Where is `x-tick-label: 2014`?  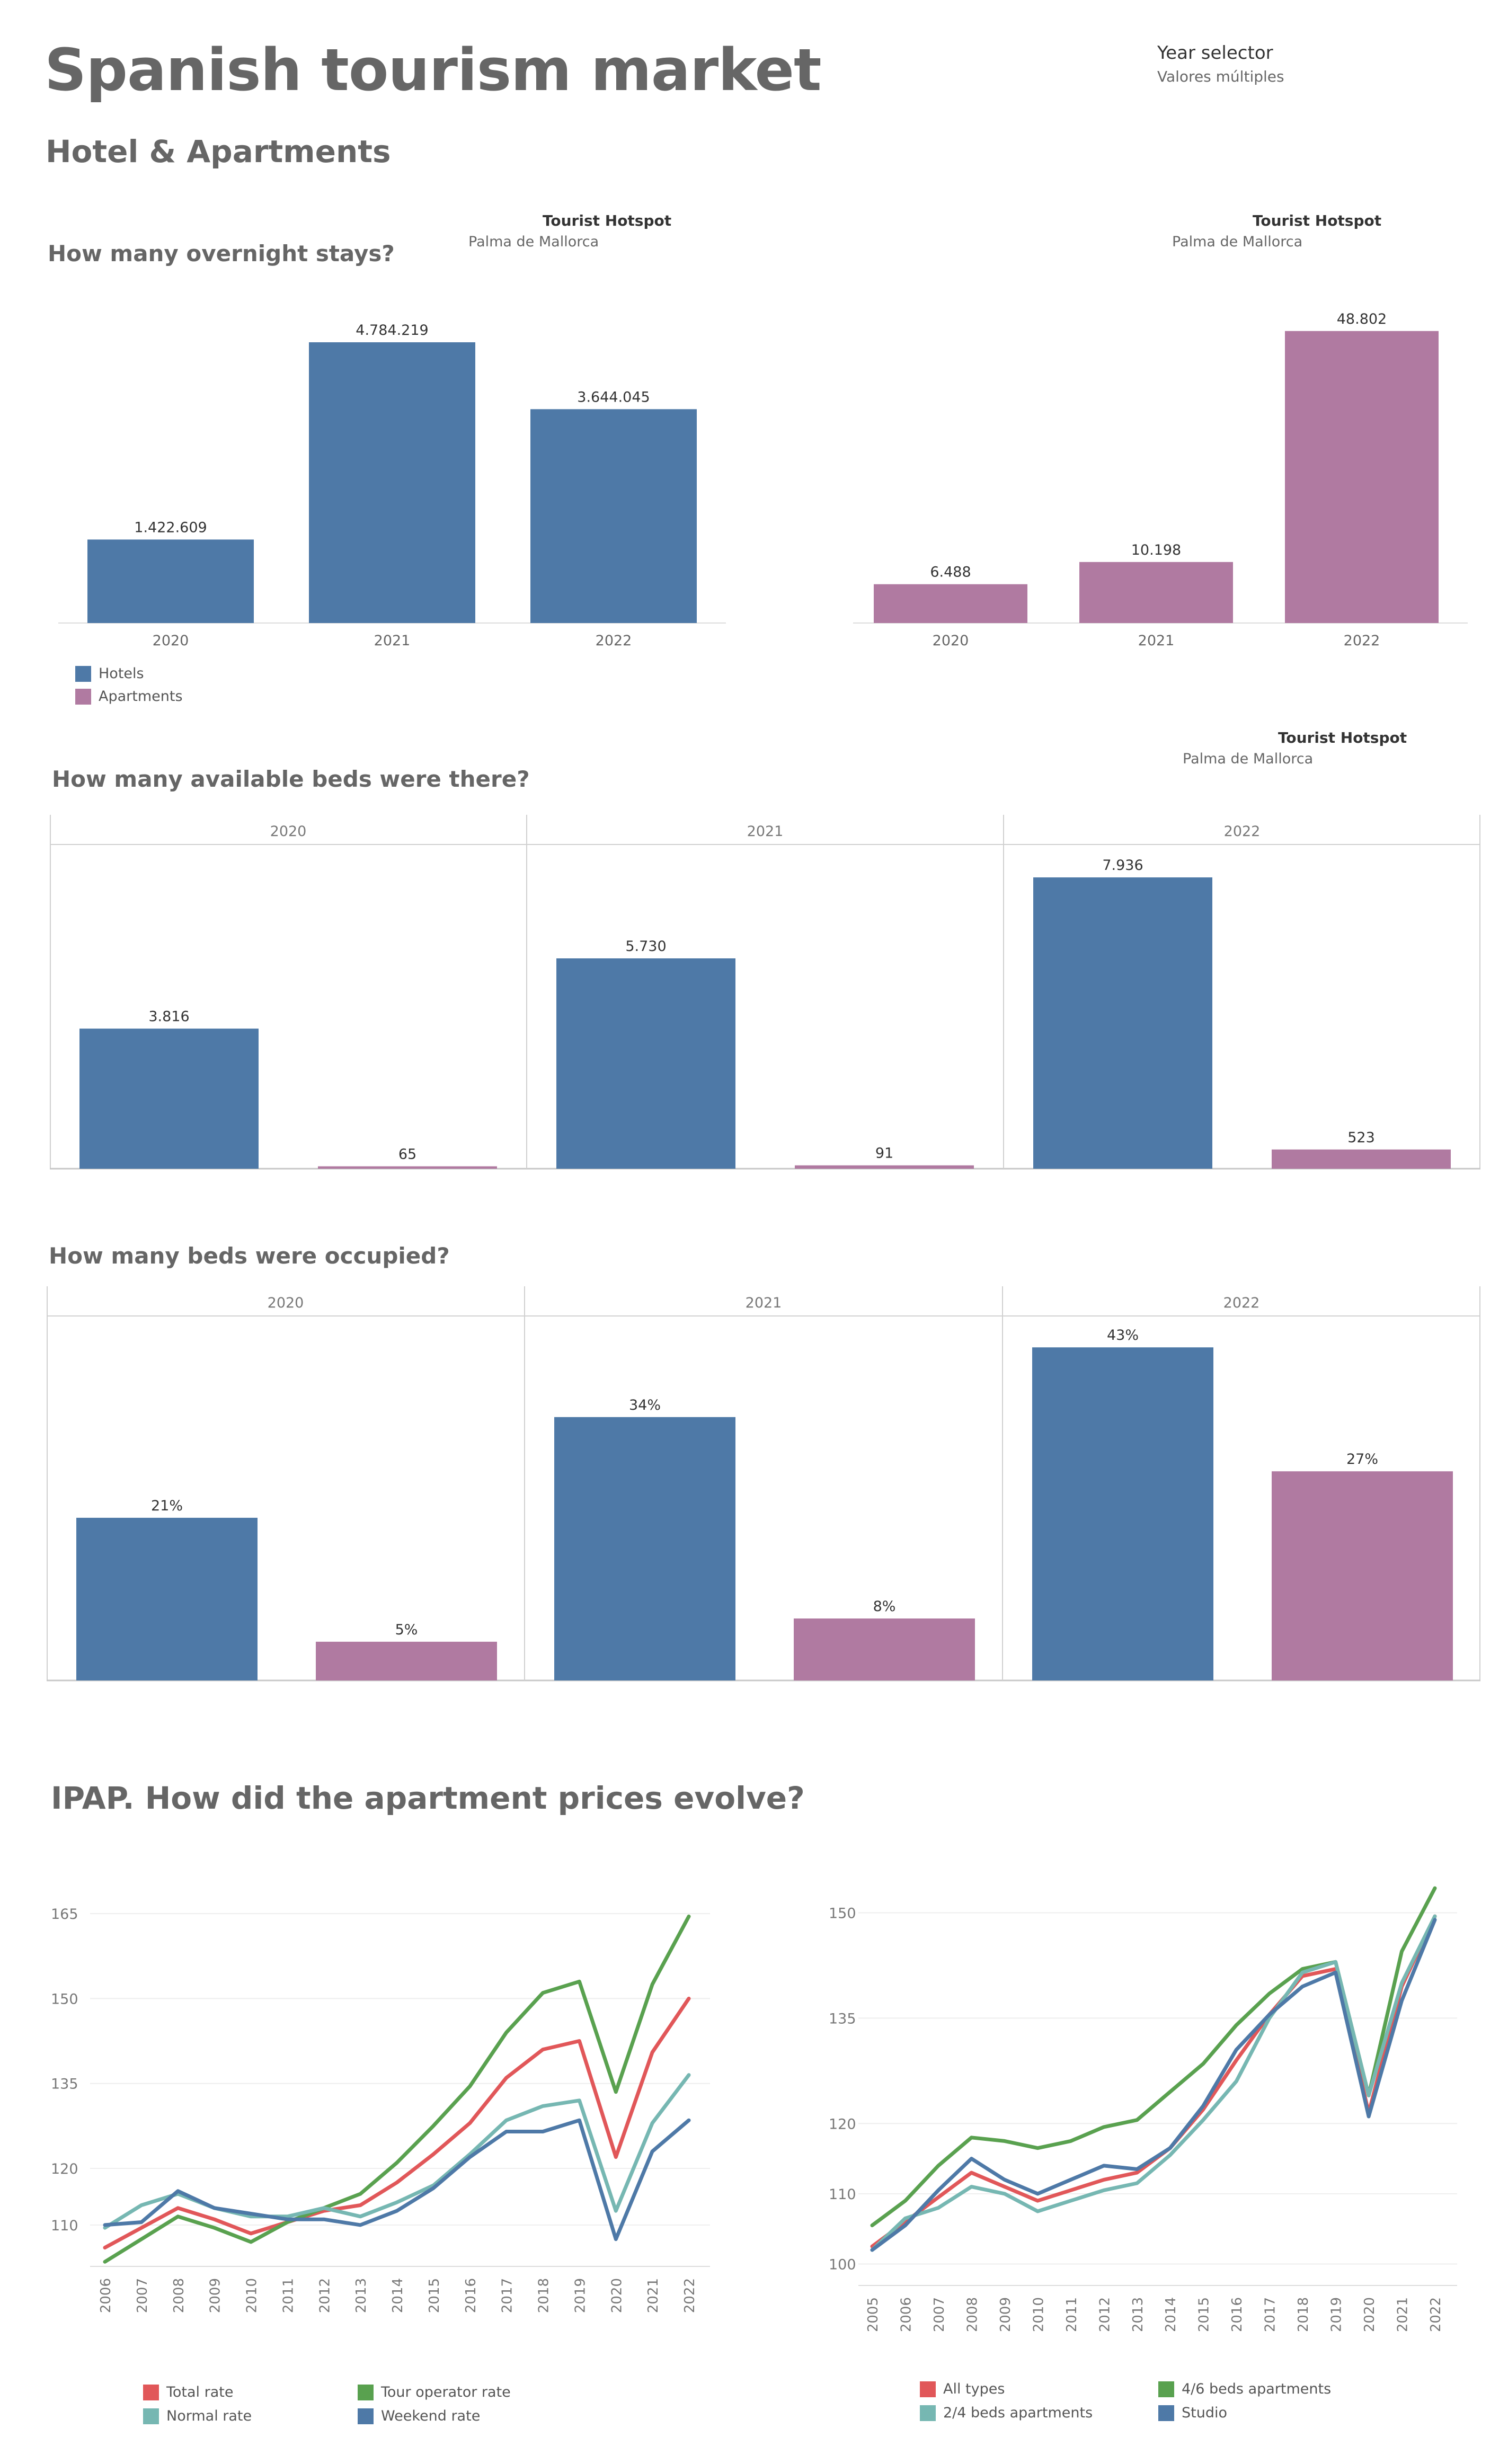
x-tick-label: 2014 is located at coordinates (1171, 2314).